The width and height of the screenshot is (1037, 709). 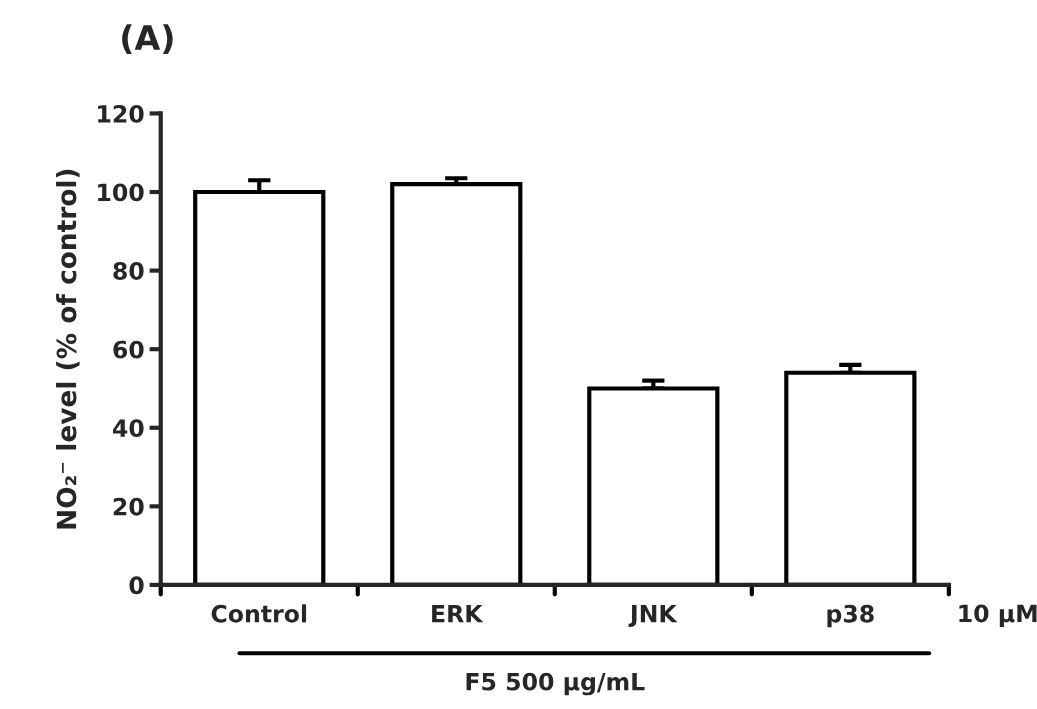 I want to click on y-axis-title: NO₂⁻ level (% of control), so click(x=68, y=349).